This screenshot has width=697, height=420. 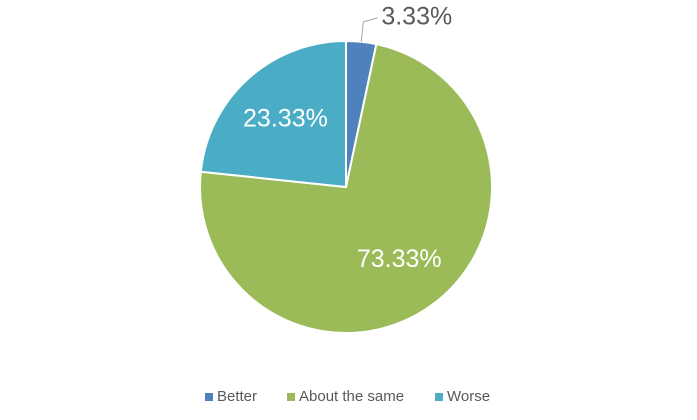 I want to click on legend-label: About the same, so click(x=351, y=396).